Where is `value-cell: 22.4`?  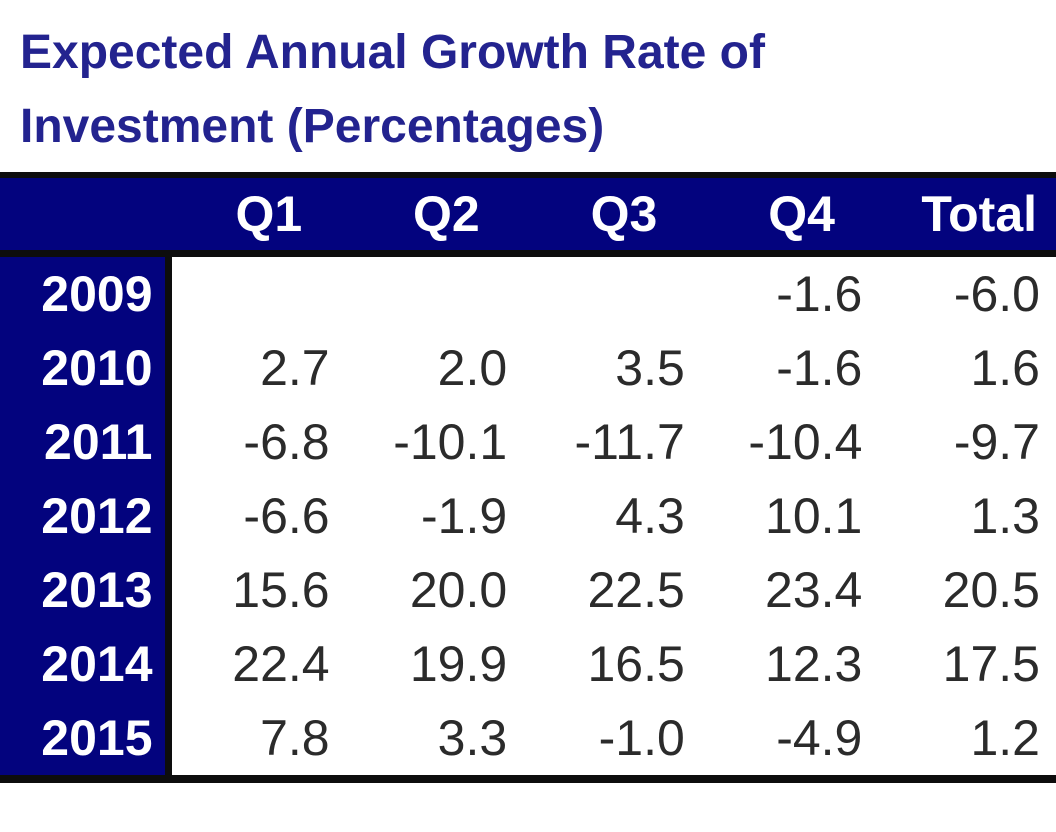 value-cell: 22.4 is located at coordinates (257, 664).